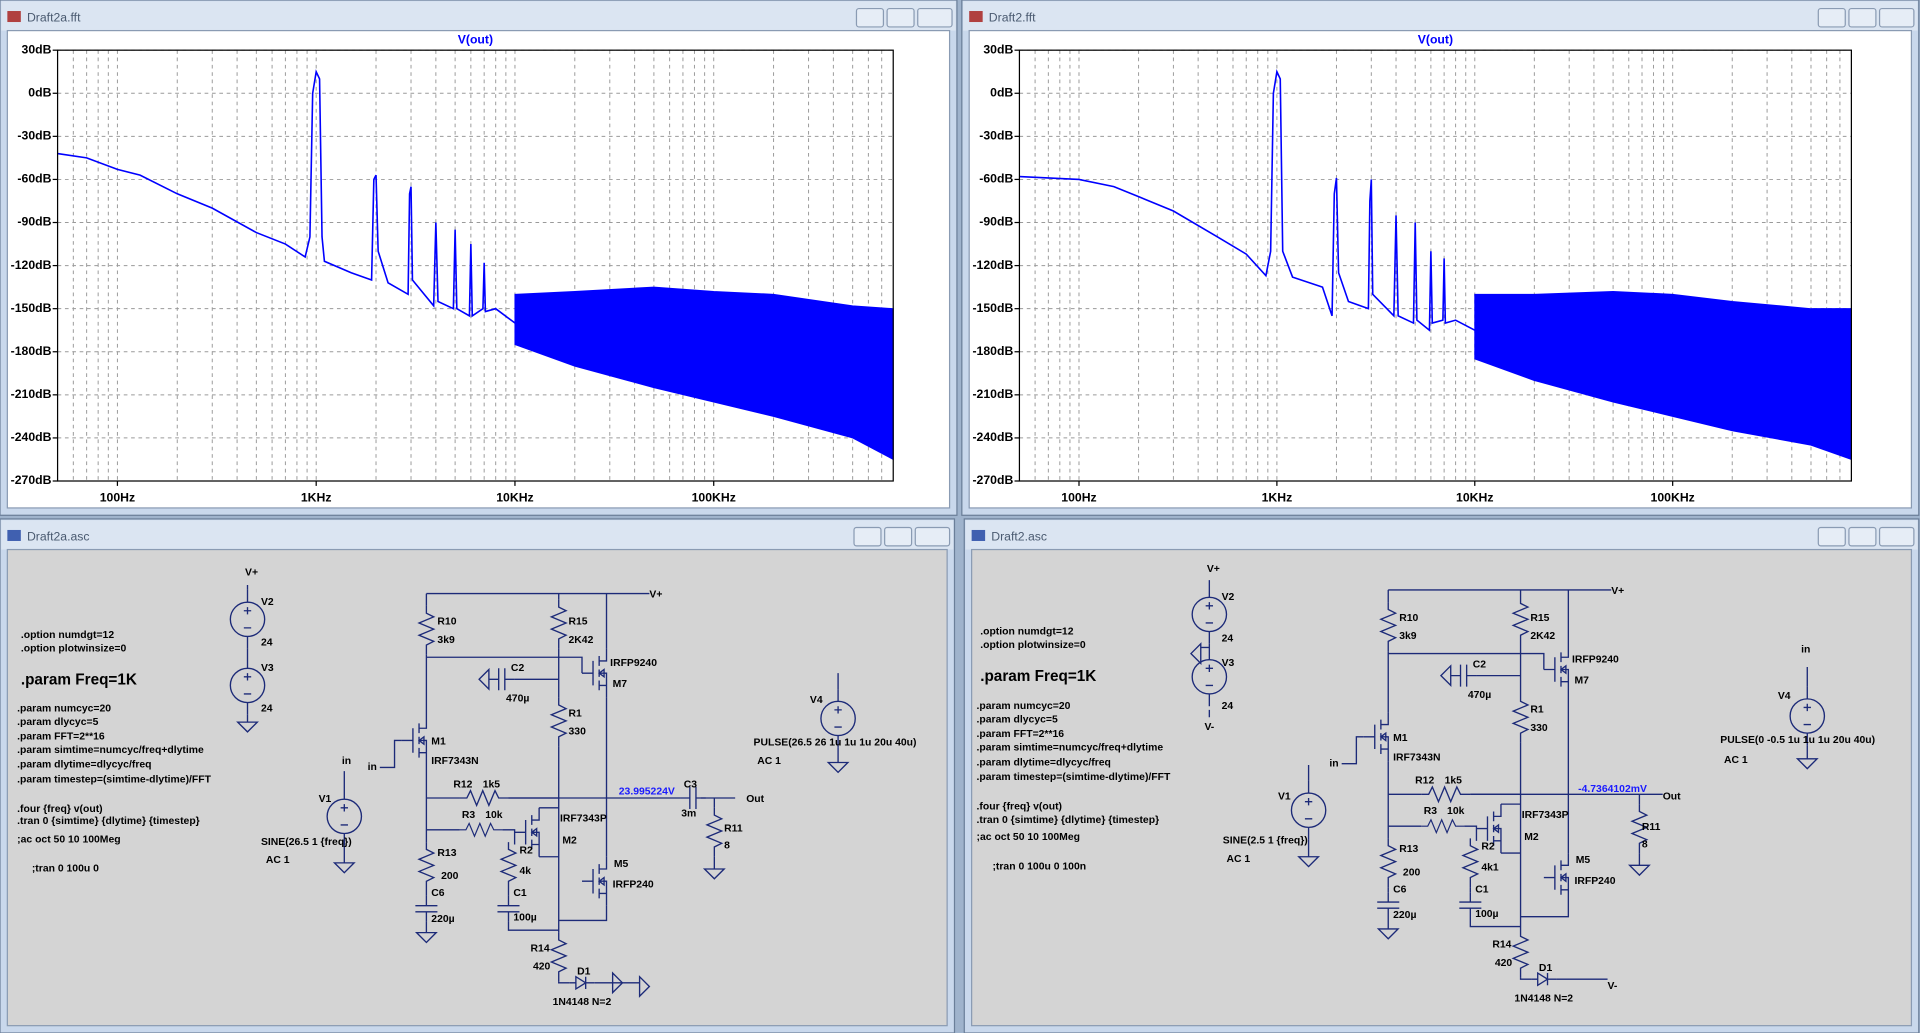 The width and height of the screenshot is (1920, 1033). Describe the element at coordinates (1645, 844) in the screenshot. I see `schematic-label: 8` at that location.